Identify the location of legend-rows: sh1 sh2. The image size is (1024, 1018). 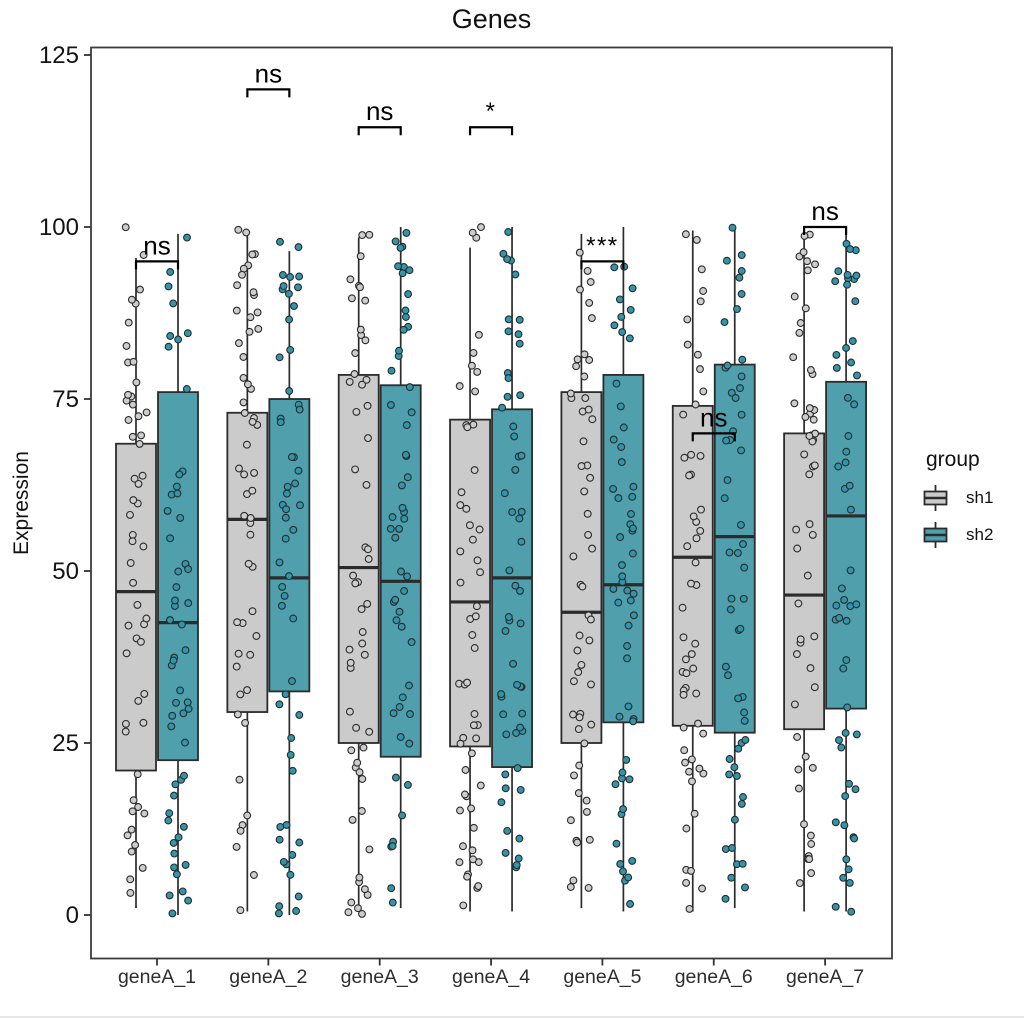
(957, 516).